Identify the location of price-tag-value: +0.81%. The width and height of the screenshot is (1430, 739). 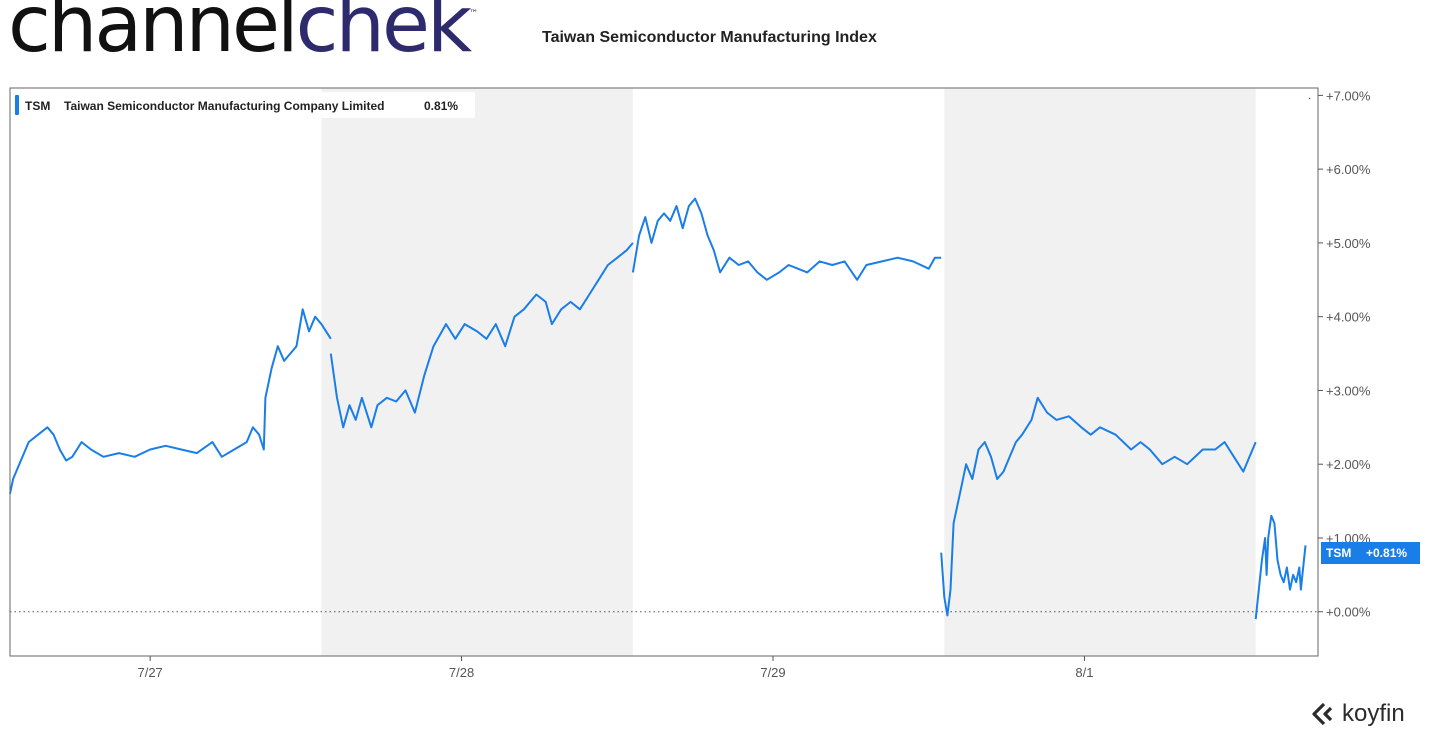
(1386, 553).